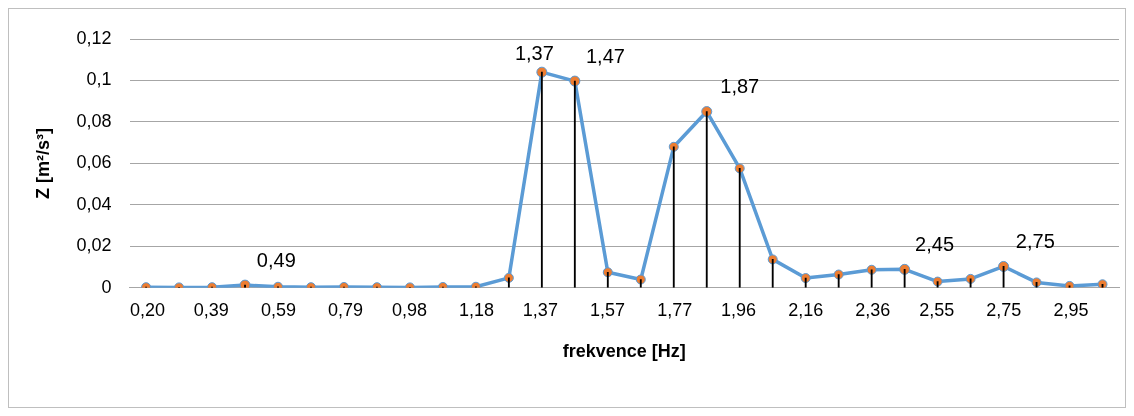  Describe the element at coordinates (540, 309) in the screenshot. I see `x-tick-label: 1,37` at that location.